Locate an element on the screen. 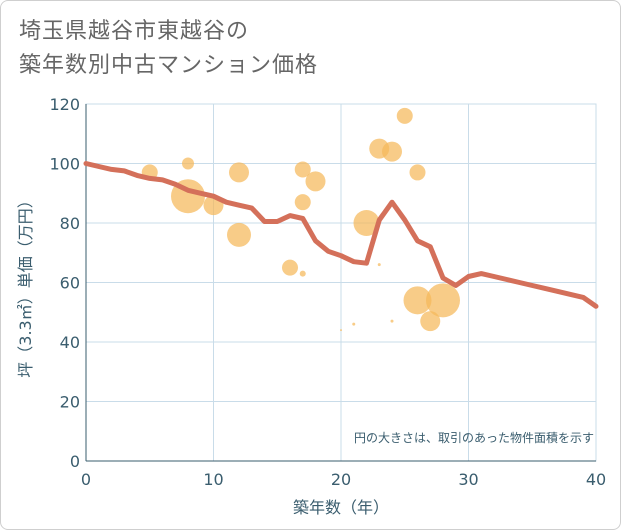 This screenshot has height=530, width=621. y-tick-label: 20 is located at coordinates (70, 402).